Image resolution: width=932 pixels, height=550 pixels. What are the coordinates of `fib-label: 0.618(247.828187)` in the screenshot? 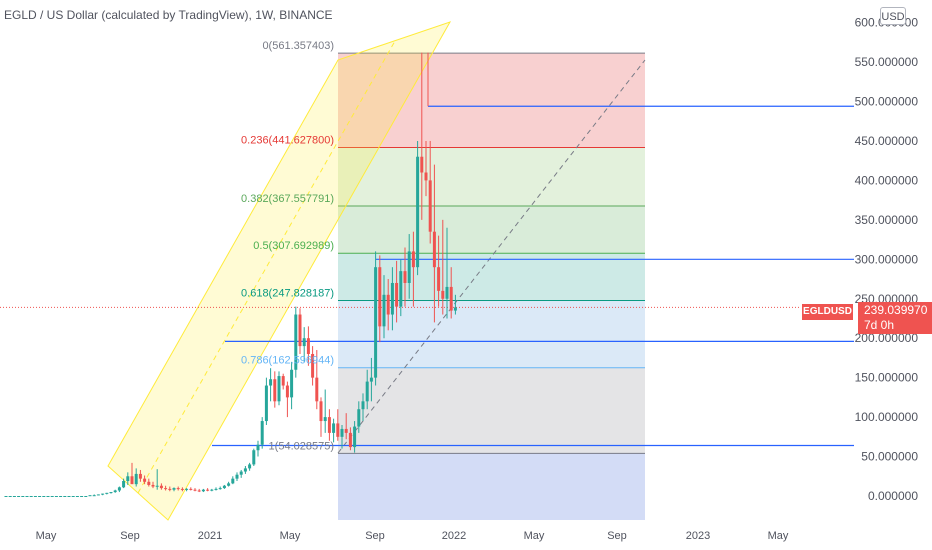 It's located at (287, 293).